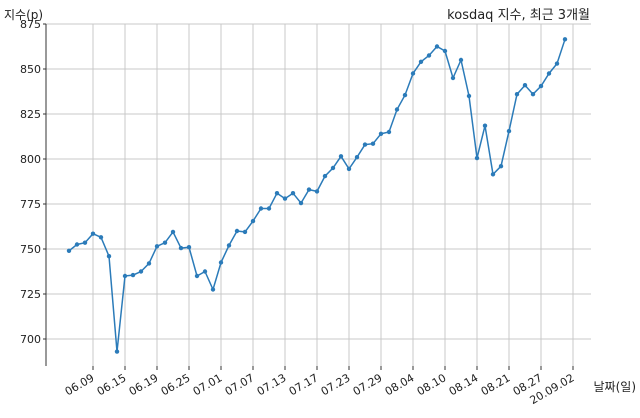 The width and height of the screenshot is (640, 418). Describe the element at coordinates (496, 384) in the screenshot. I see `x-tick-label: 08.21` at that location.